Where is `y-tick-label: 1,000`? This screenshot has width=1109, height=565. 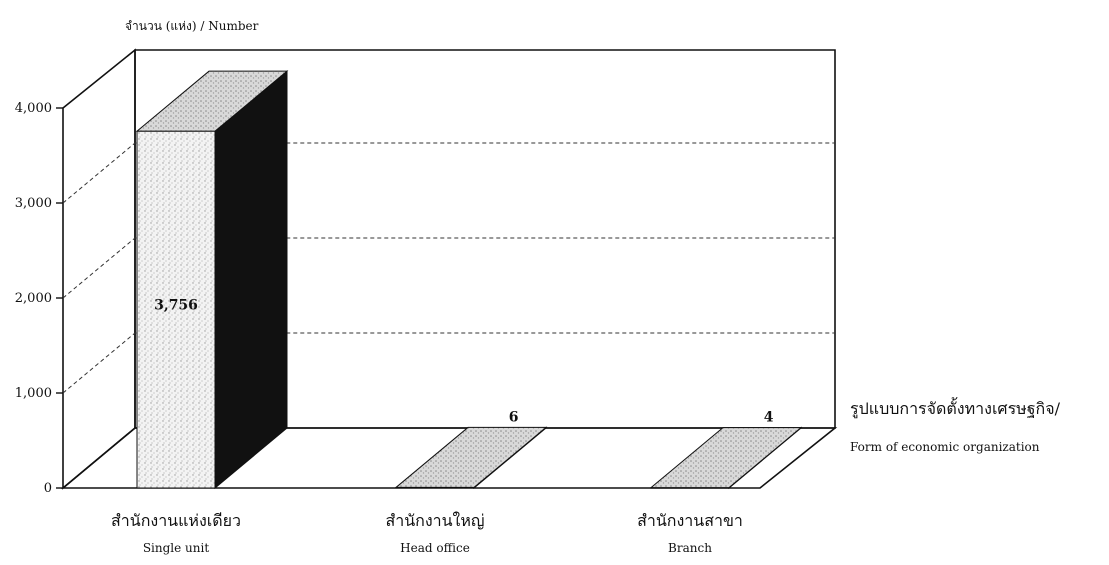
y-tick-label: 1,000 is located at coordinates (33, 393).